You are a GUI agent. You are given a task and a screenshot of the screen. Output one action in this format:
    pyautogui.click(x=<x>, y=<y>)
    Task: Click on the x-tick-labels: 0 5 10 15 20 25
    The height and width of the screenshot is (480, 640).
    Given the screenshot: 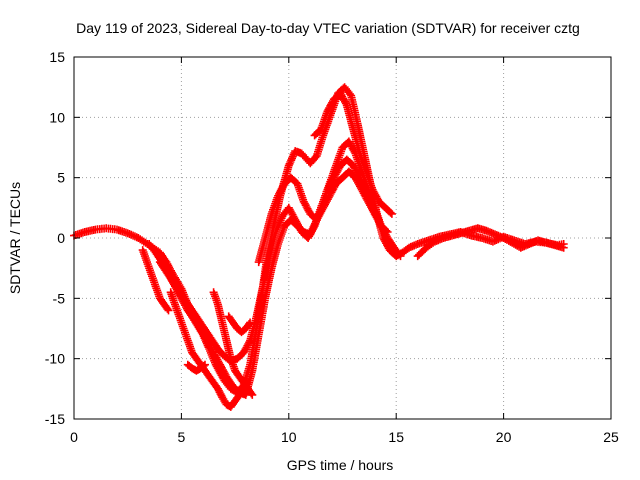 What is the action you would take?
    pyautogui.click(x=344, y=437)
    